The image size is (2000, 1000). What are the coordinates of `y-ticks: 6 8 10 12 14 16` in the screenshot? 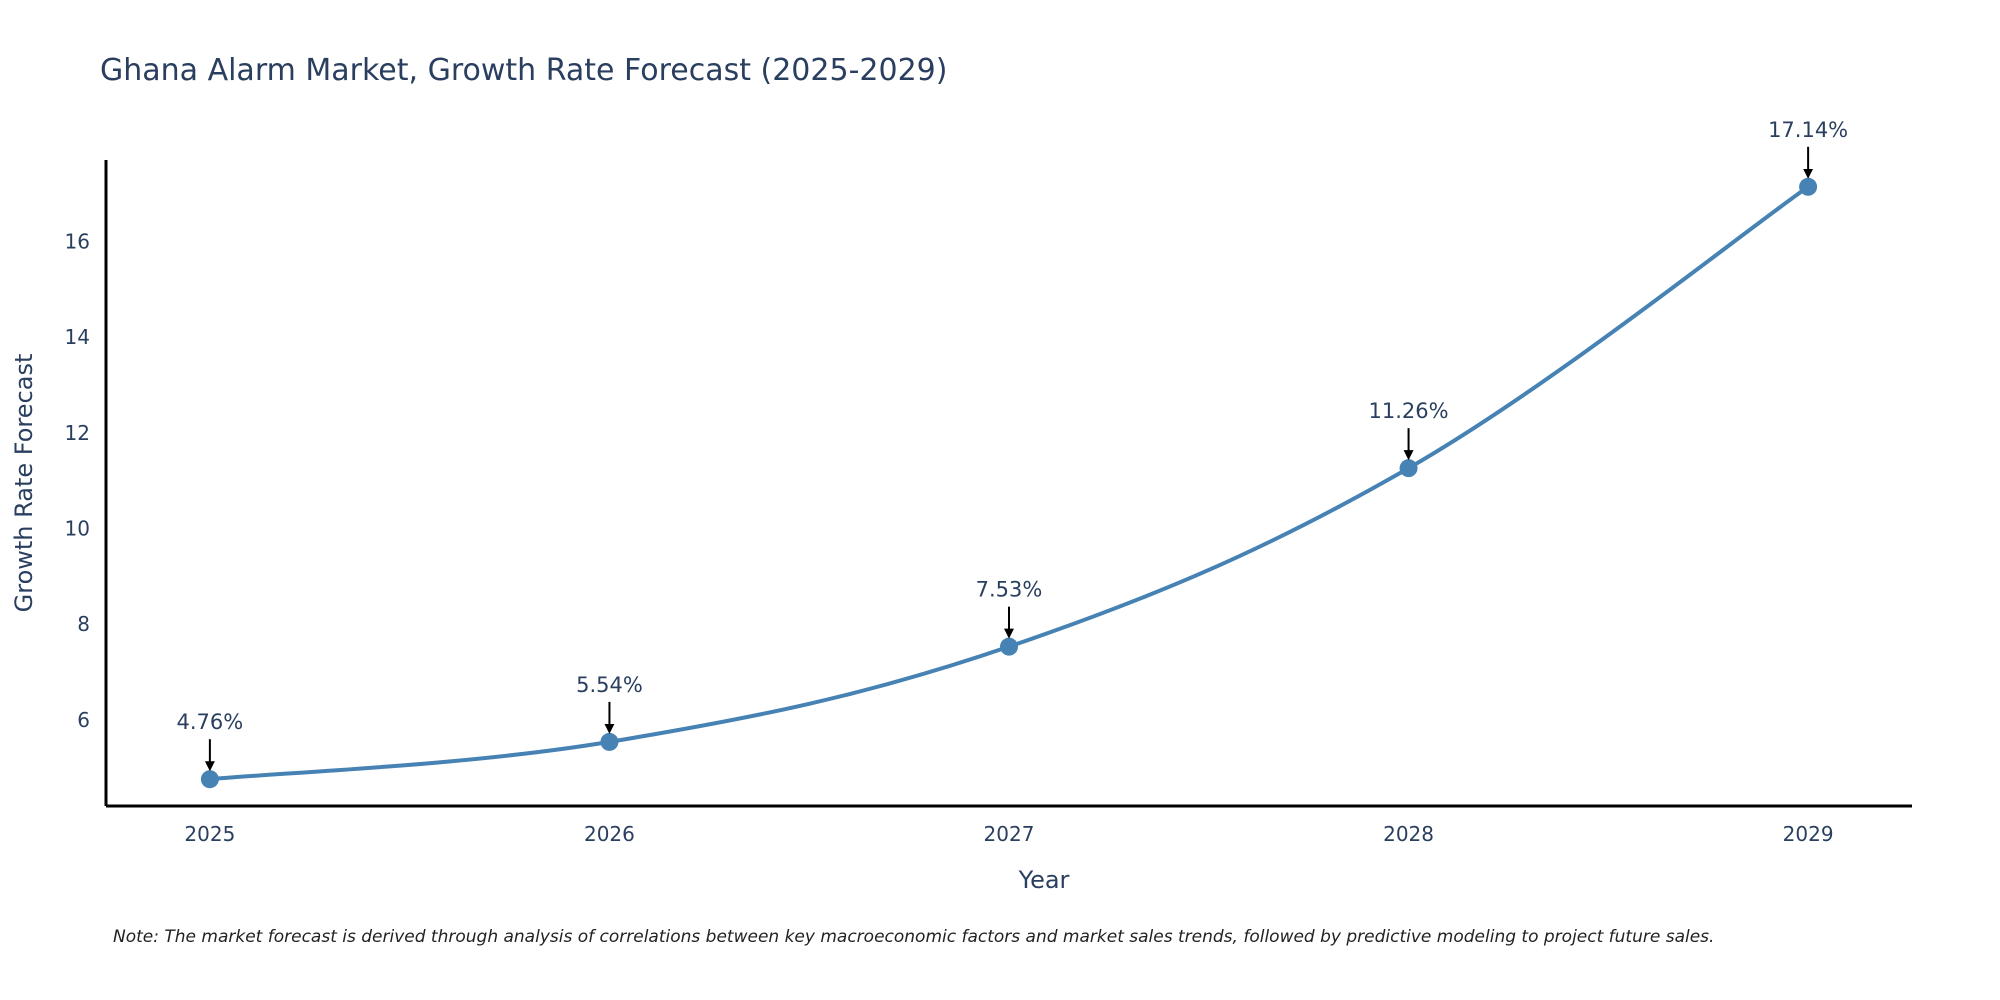 It's located at (77, 480).